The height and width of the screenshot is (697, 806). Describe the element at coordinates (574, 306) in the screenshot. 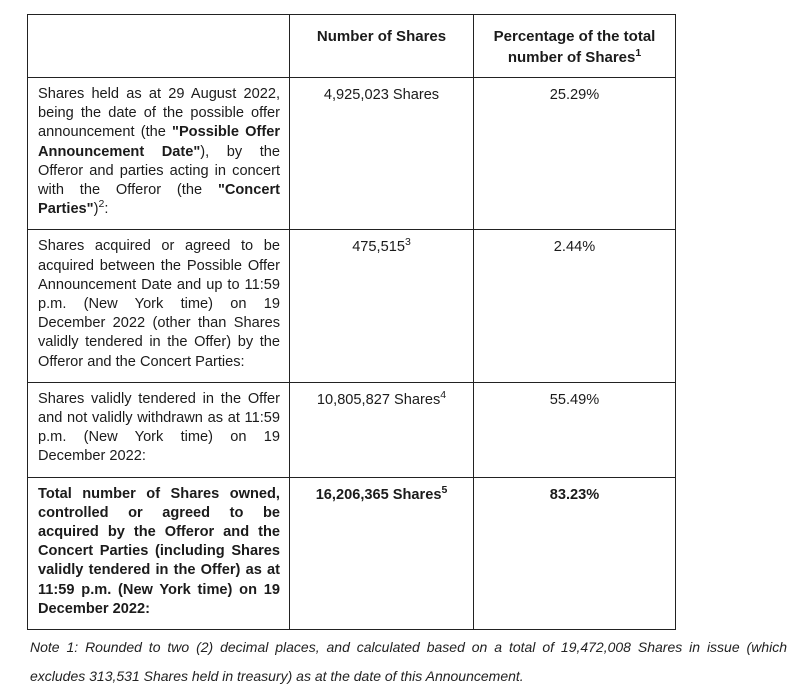

I see `row-percentage: 2.44%` at that location.